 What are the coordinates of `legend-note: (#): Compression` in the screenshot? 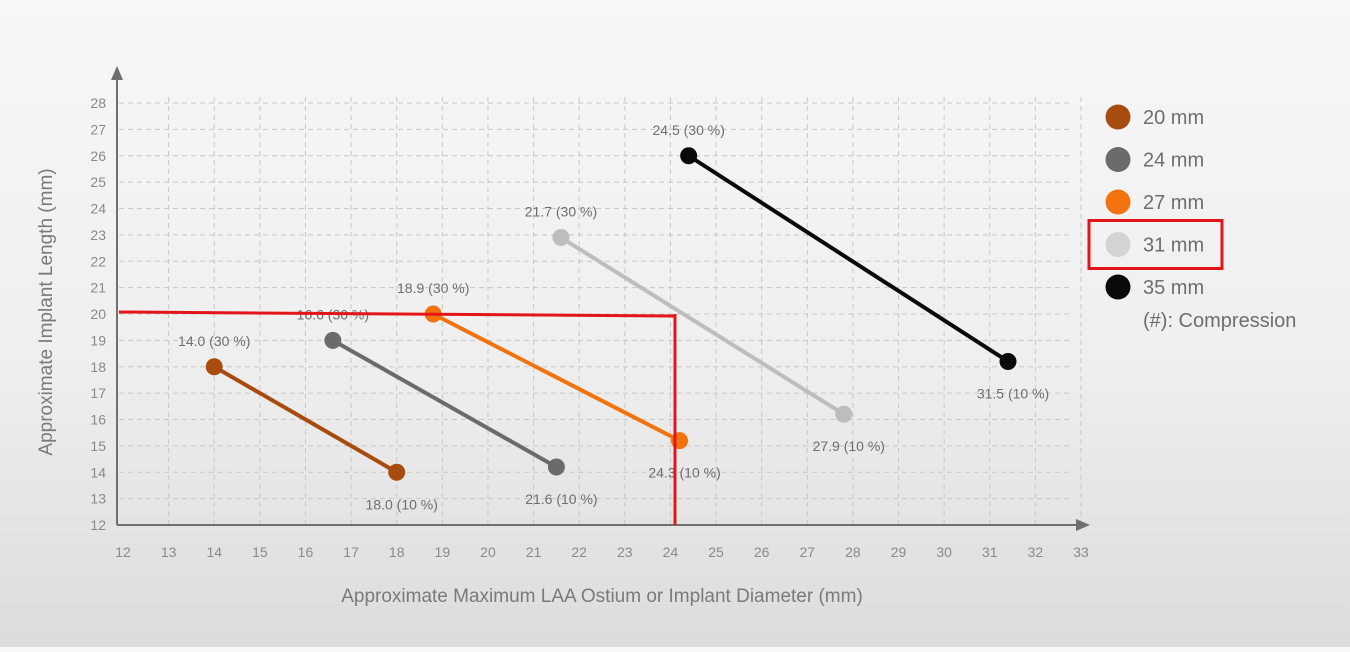 It's located at (1219, 321).